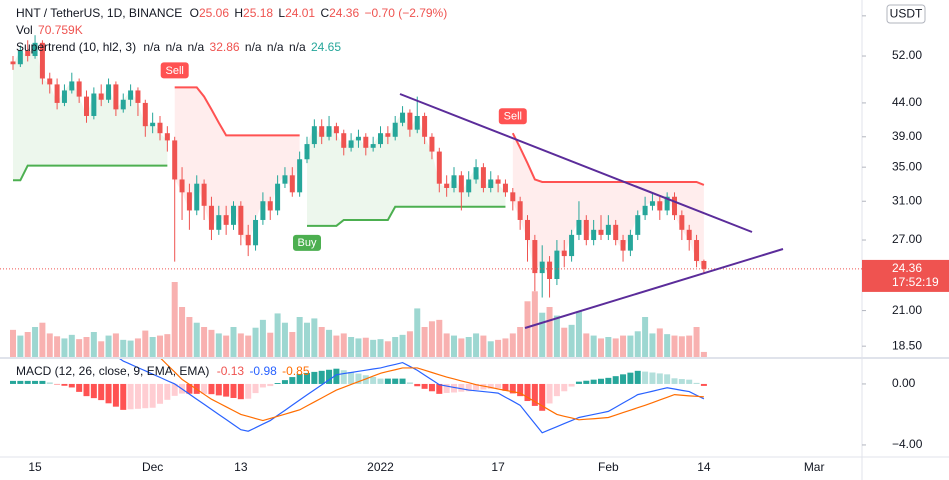 The image size is (949, 480). What do you see at coordinates (90, 111) in the screenshot?
I see `supertrend-fill` at bounding box center [90, 111].